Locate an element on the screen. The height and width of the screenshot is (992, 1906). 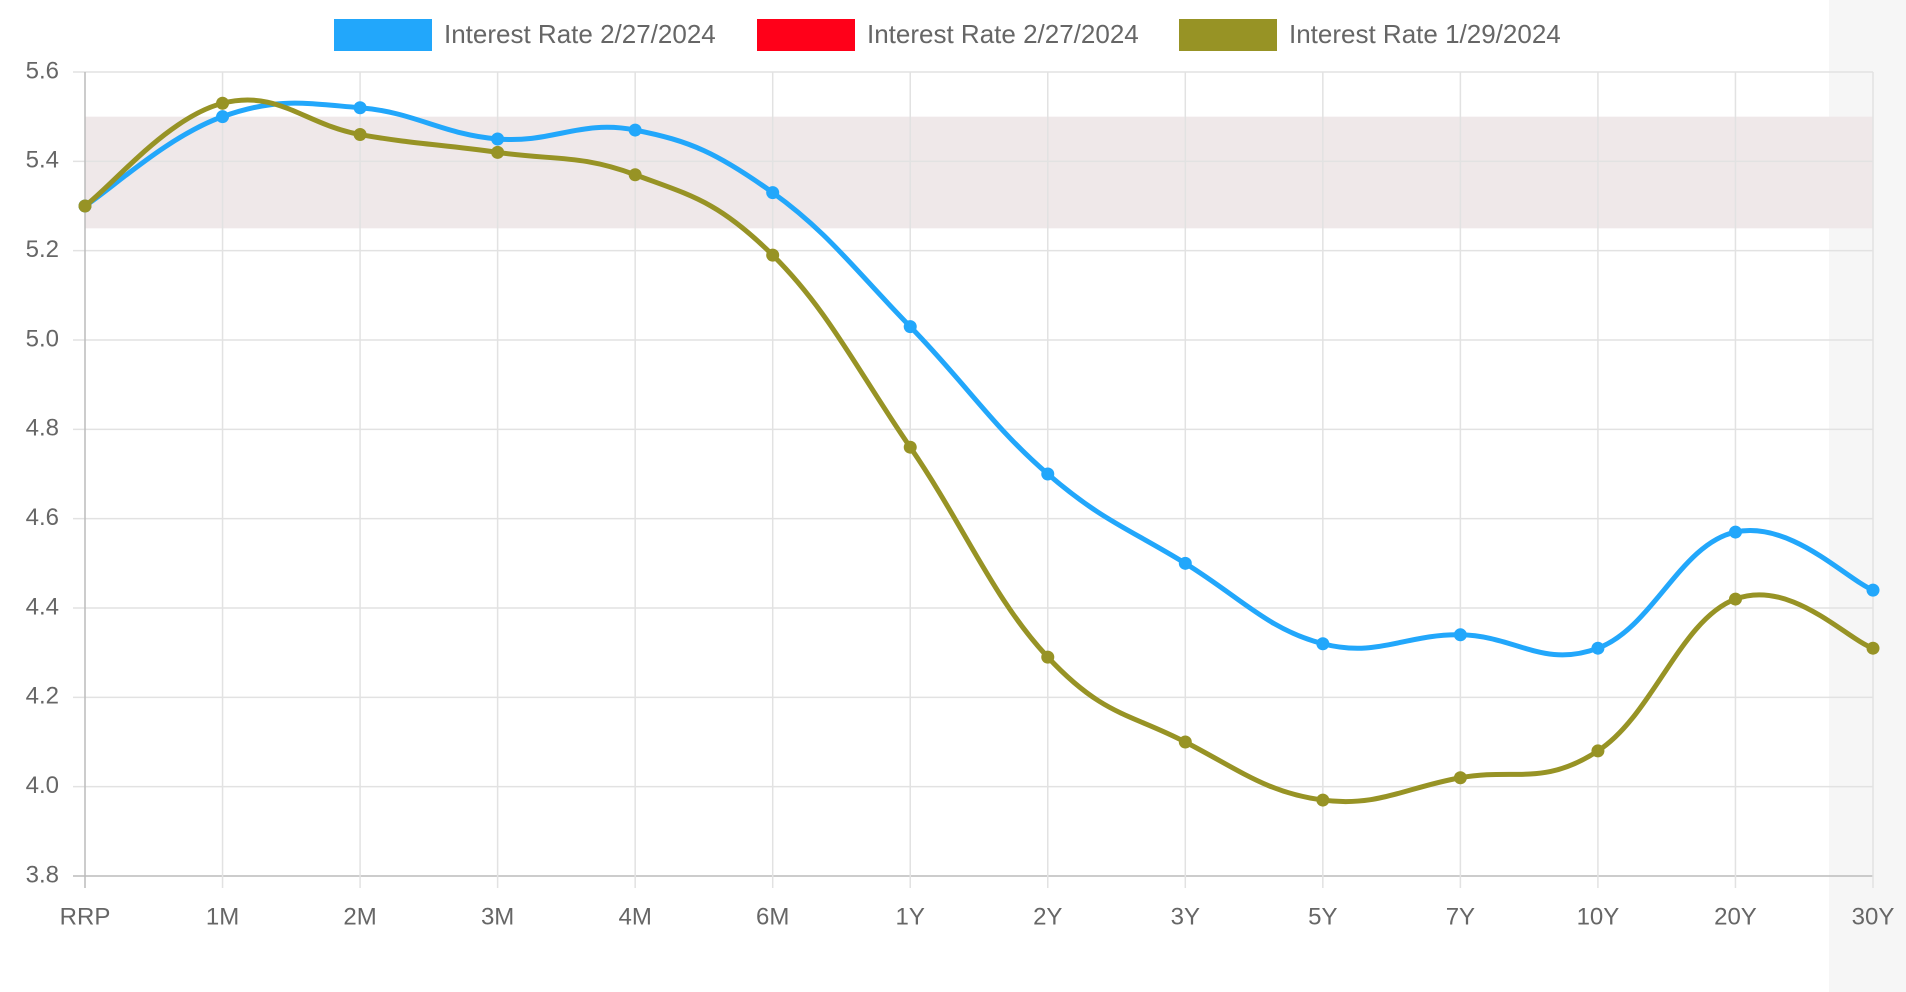
y-tick-label: 5.0 is located at coordinates (42, 338).